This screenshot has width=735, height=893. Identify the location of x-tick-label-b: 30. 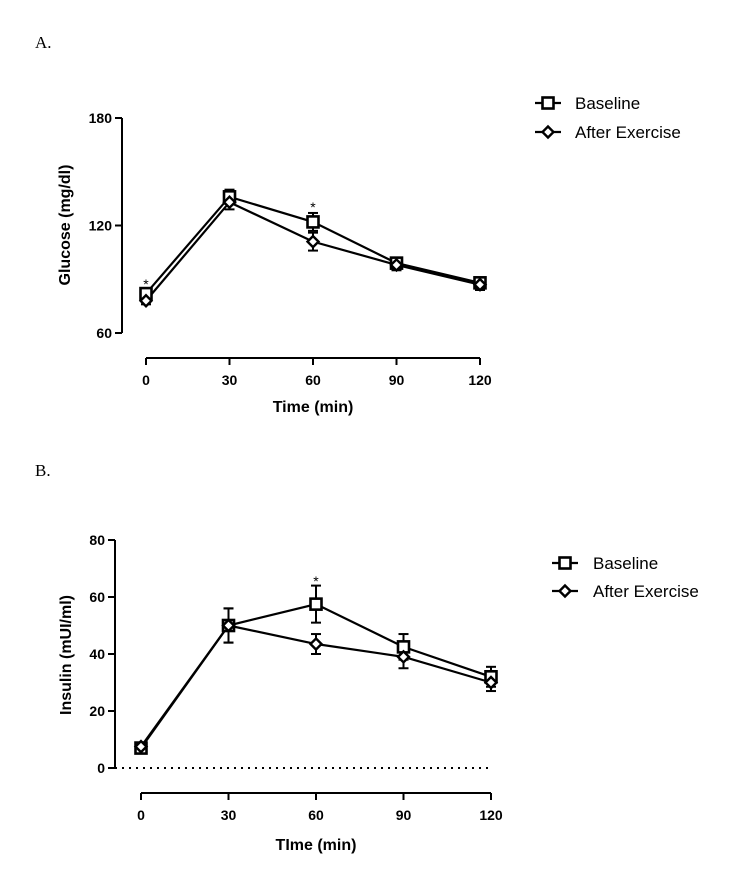
(229, 815).